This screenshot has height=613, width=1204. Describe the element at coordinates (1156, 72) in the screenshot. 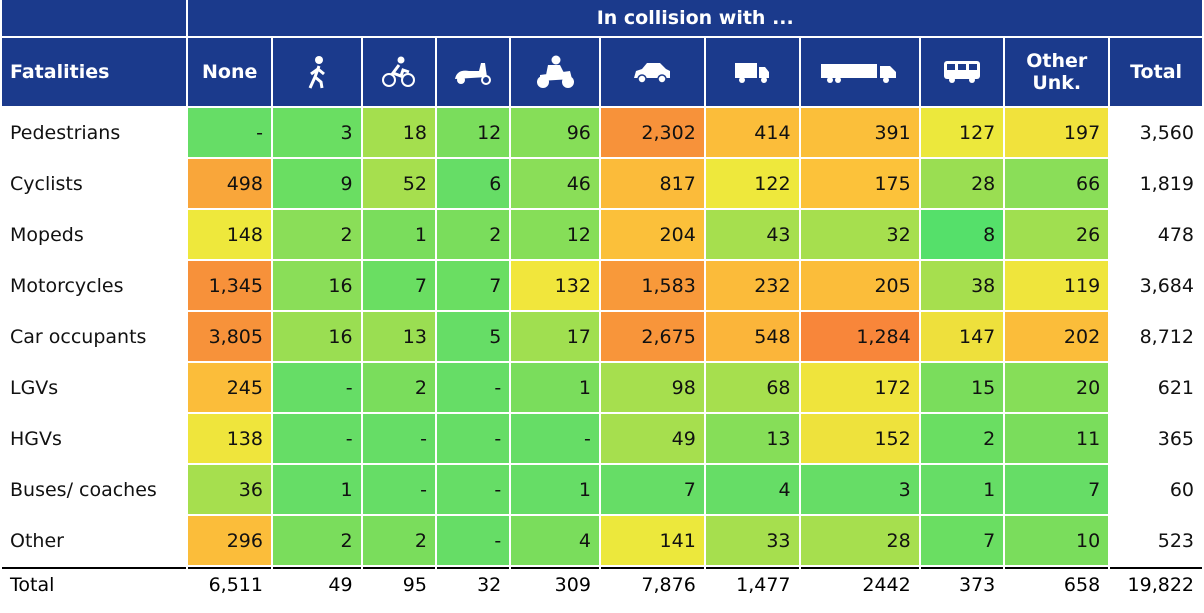

I see `total-header: Total` at that location.